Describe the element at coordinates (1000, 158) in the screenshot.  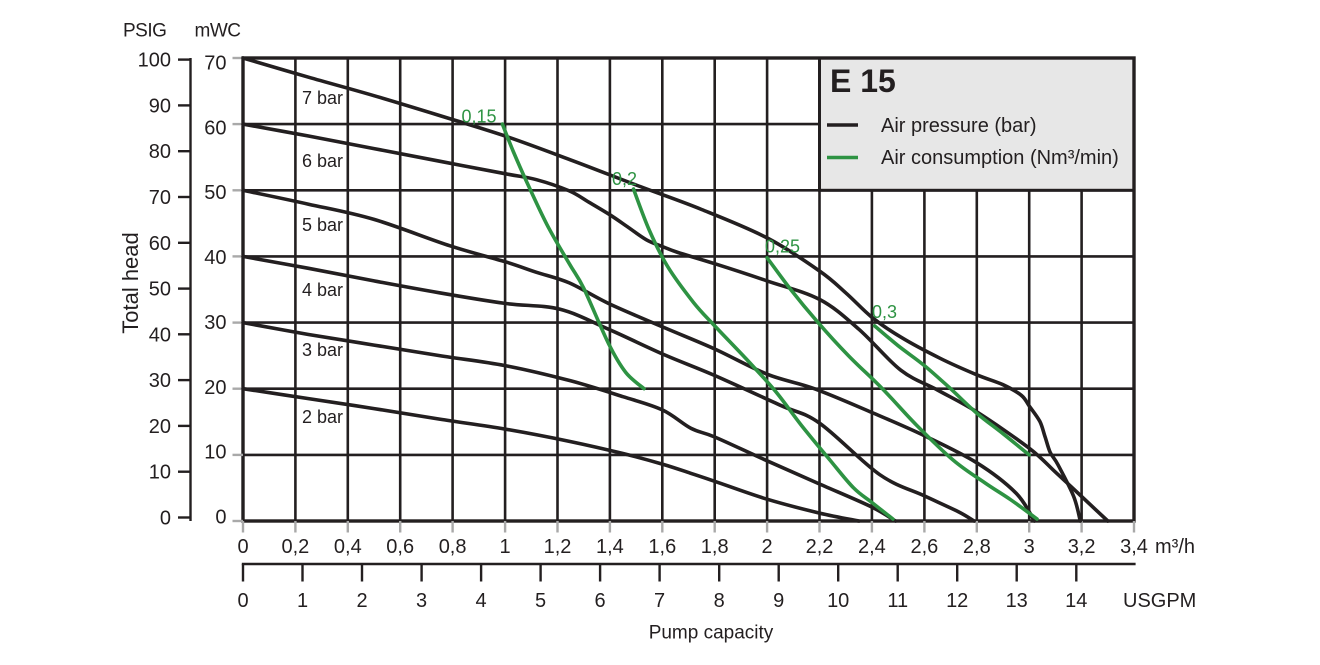
I see `svg-text: Air consumption (Nm³/min)` at that location.